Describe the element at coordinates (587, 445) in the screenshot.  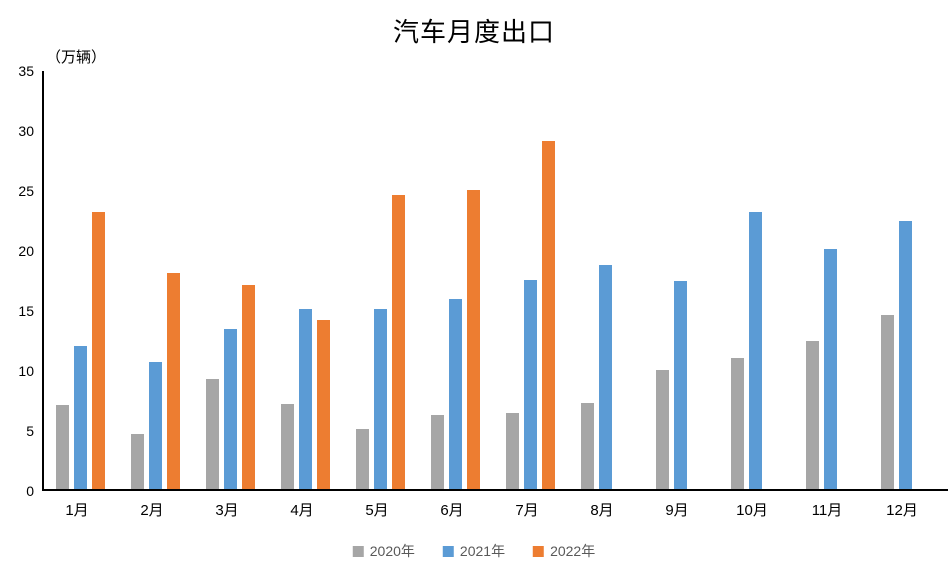
I see `bar-2020年-8月` at that location.